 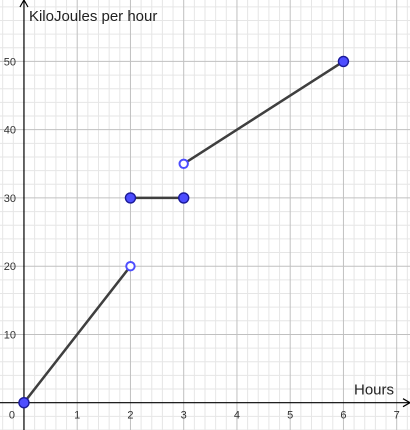 I want to click on y-axis-title: KiloJoules per hour, so click(x=93, y=16).